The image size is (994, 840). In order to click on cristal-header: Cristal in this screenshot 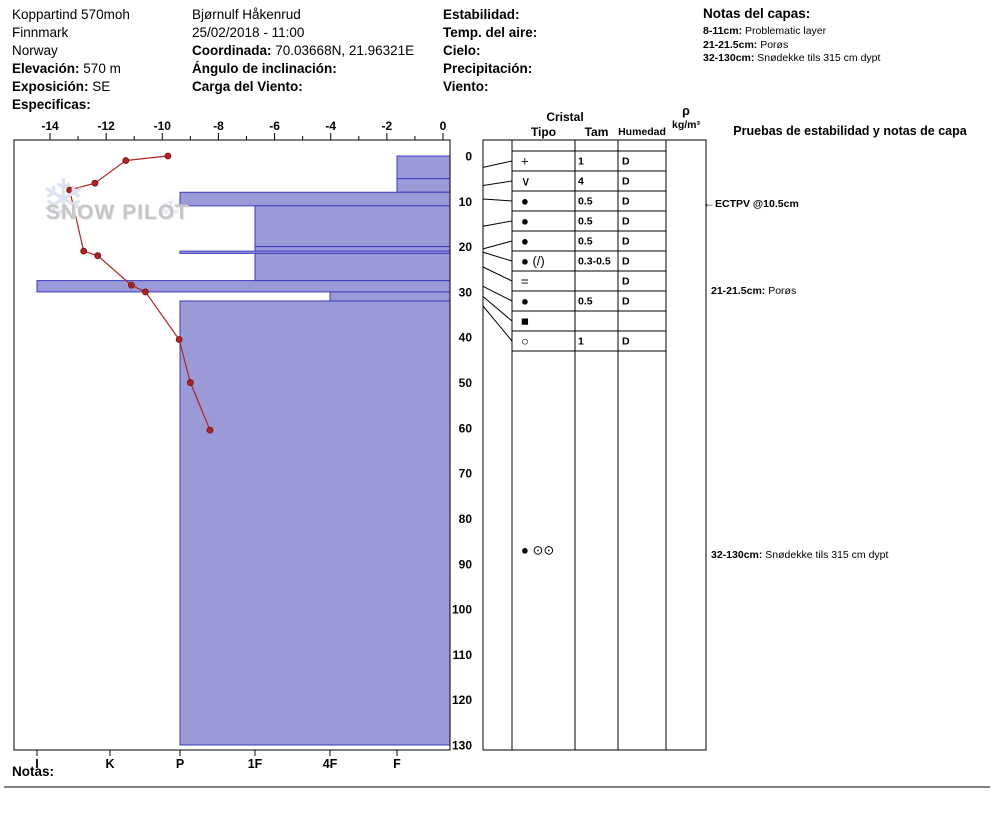, I will do `click(565, 117)`.